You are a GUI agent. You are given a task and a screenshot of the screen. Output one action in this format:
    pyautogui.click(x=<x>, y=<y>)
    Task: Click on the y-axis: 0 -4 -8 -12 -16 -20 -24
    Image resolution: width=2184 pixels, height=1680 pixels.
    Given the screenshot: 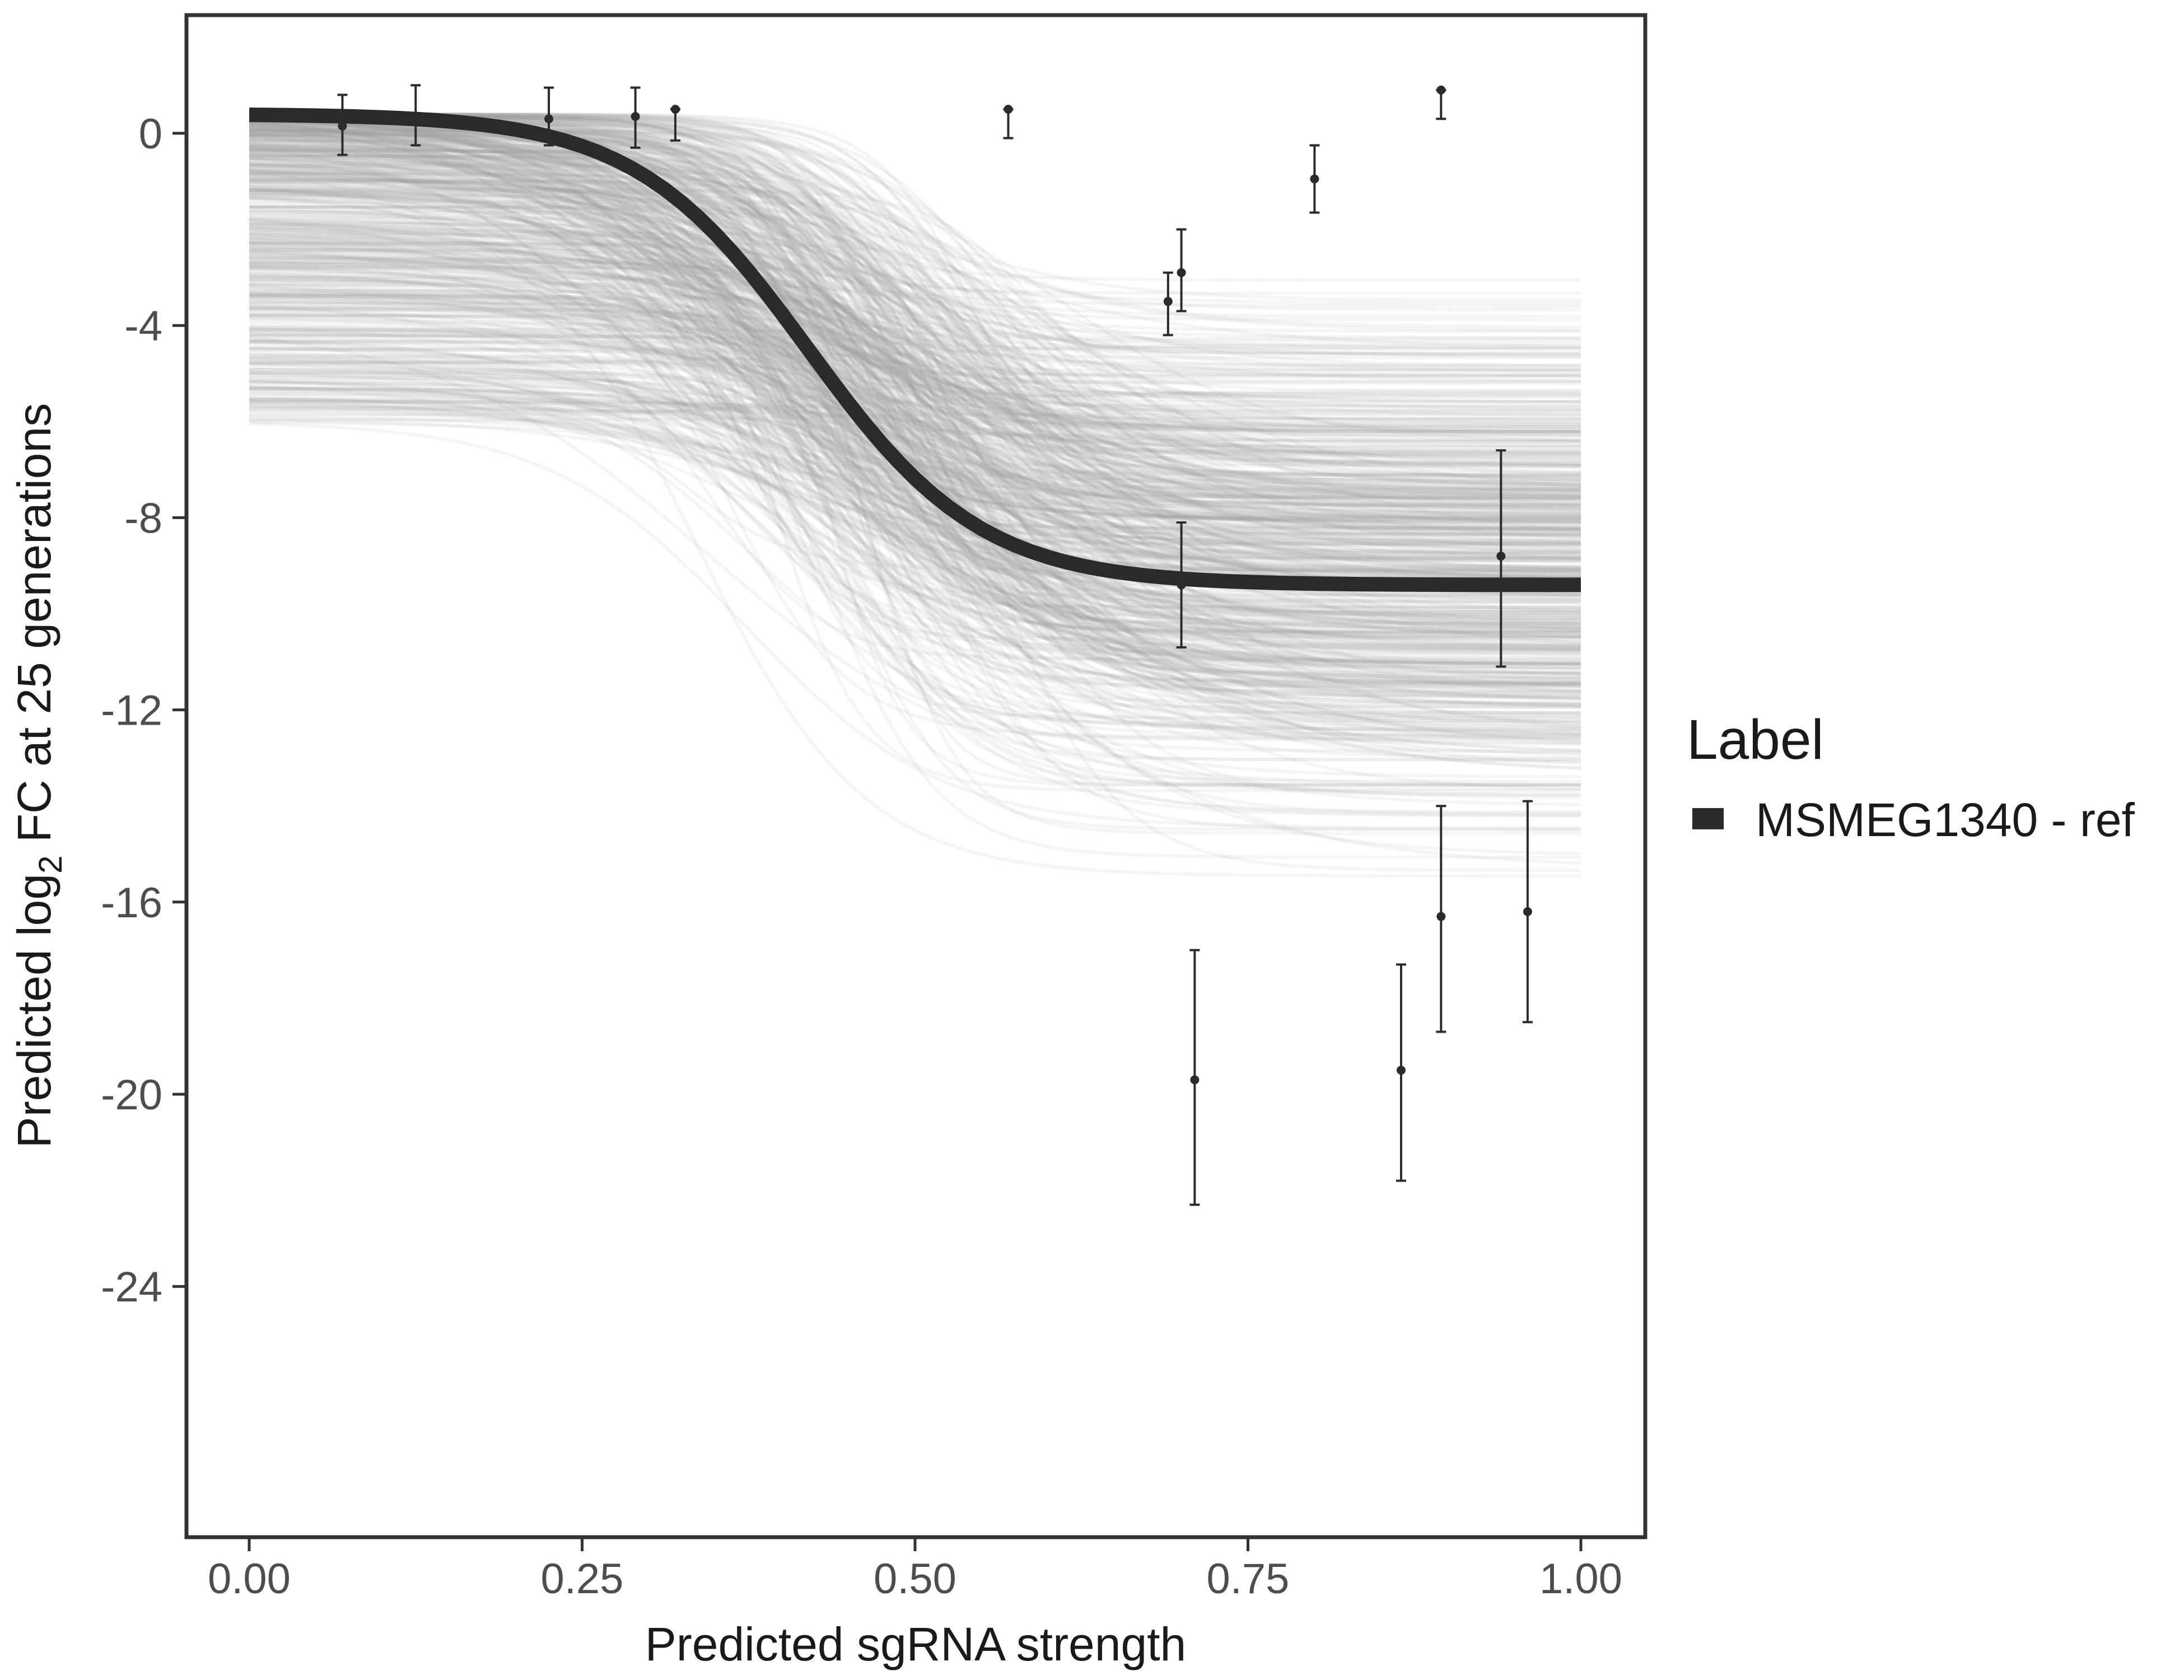 What is the action you would take?
    pyautogui.click(x=143, y=711)
    